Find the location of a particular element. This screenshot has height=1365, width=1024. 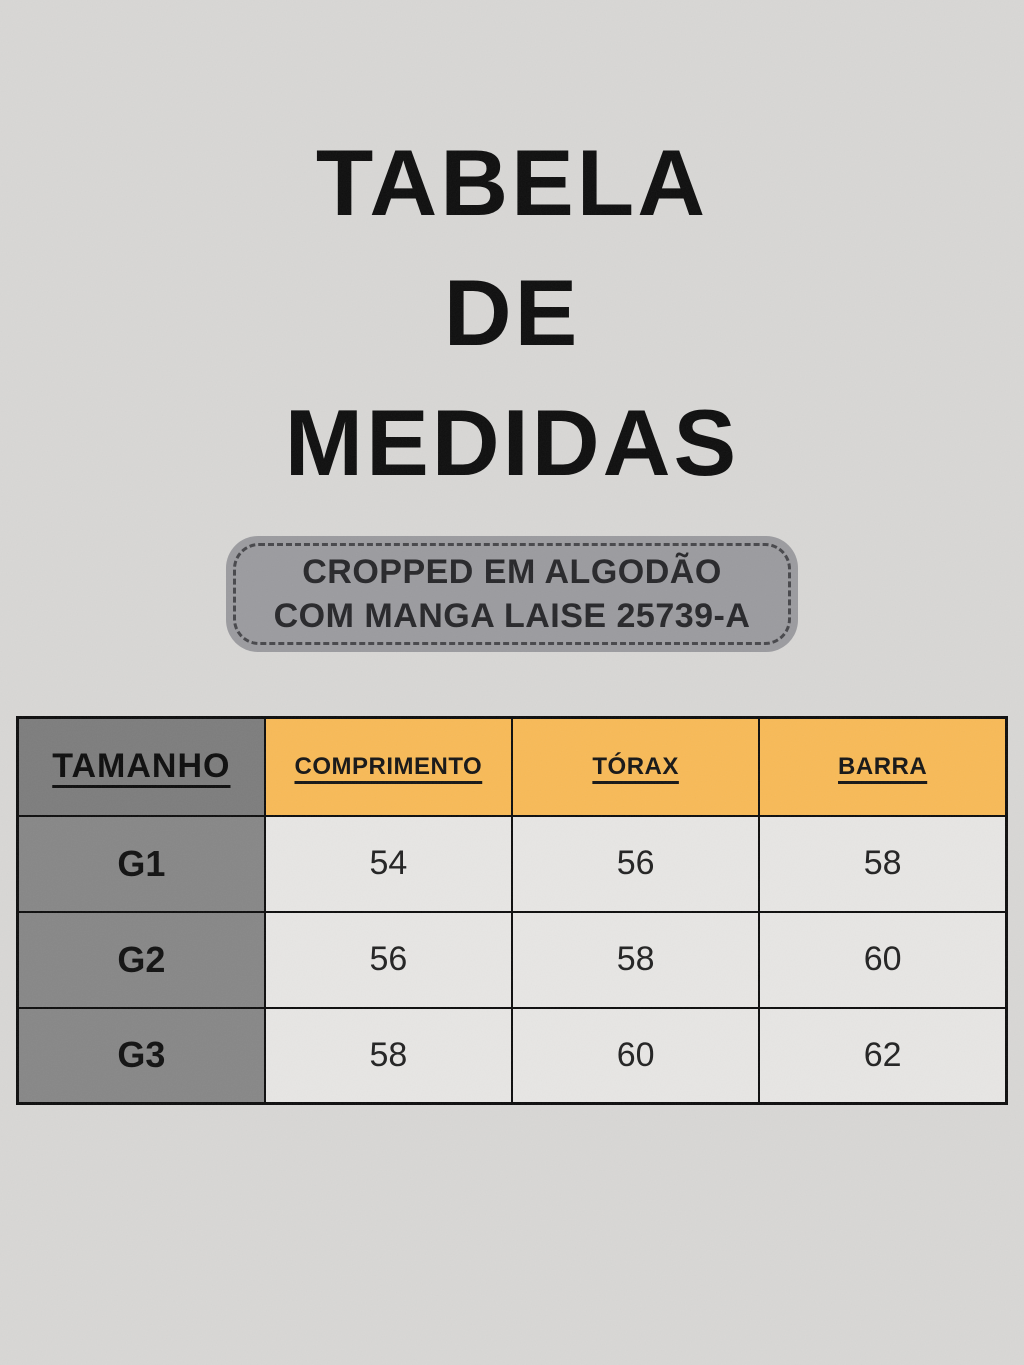

table-row: G2 56 58 60 is located at coordinates (512, 959).